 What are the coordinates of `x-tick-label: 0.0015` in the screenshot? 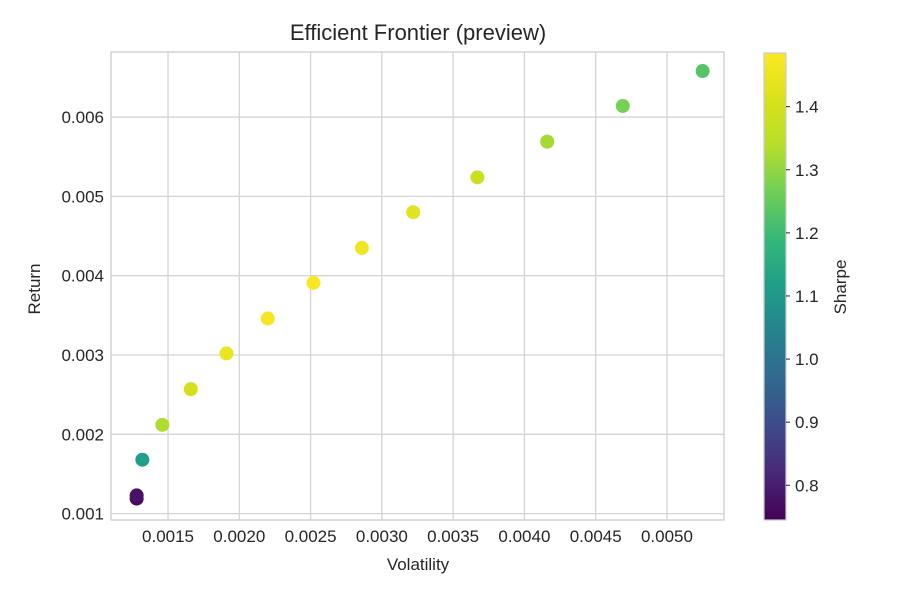 It's located at (168, 536).